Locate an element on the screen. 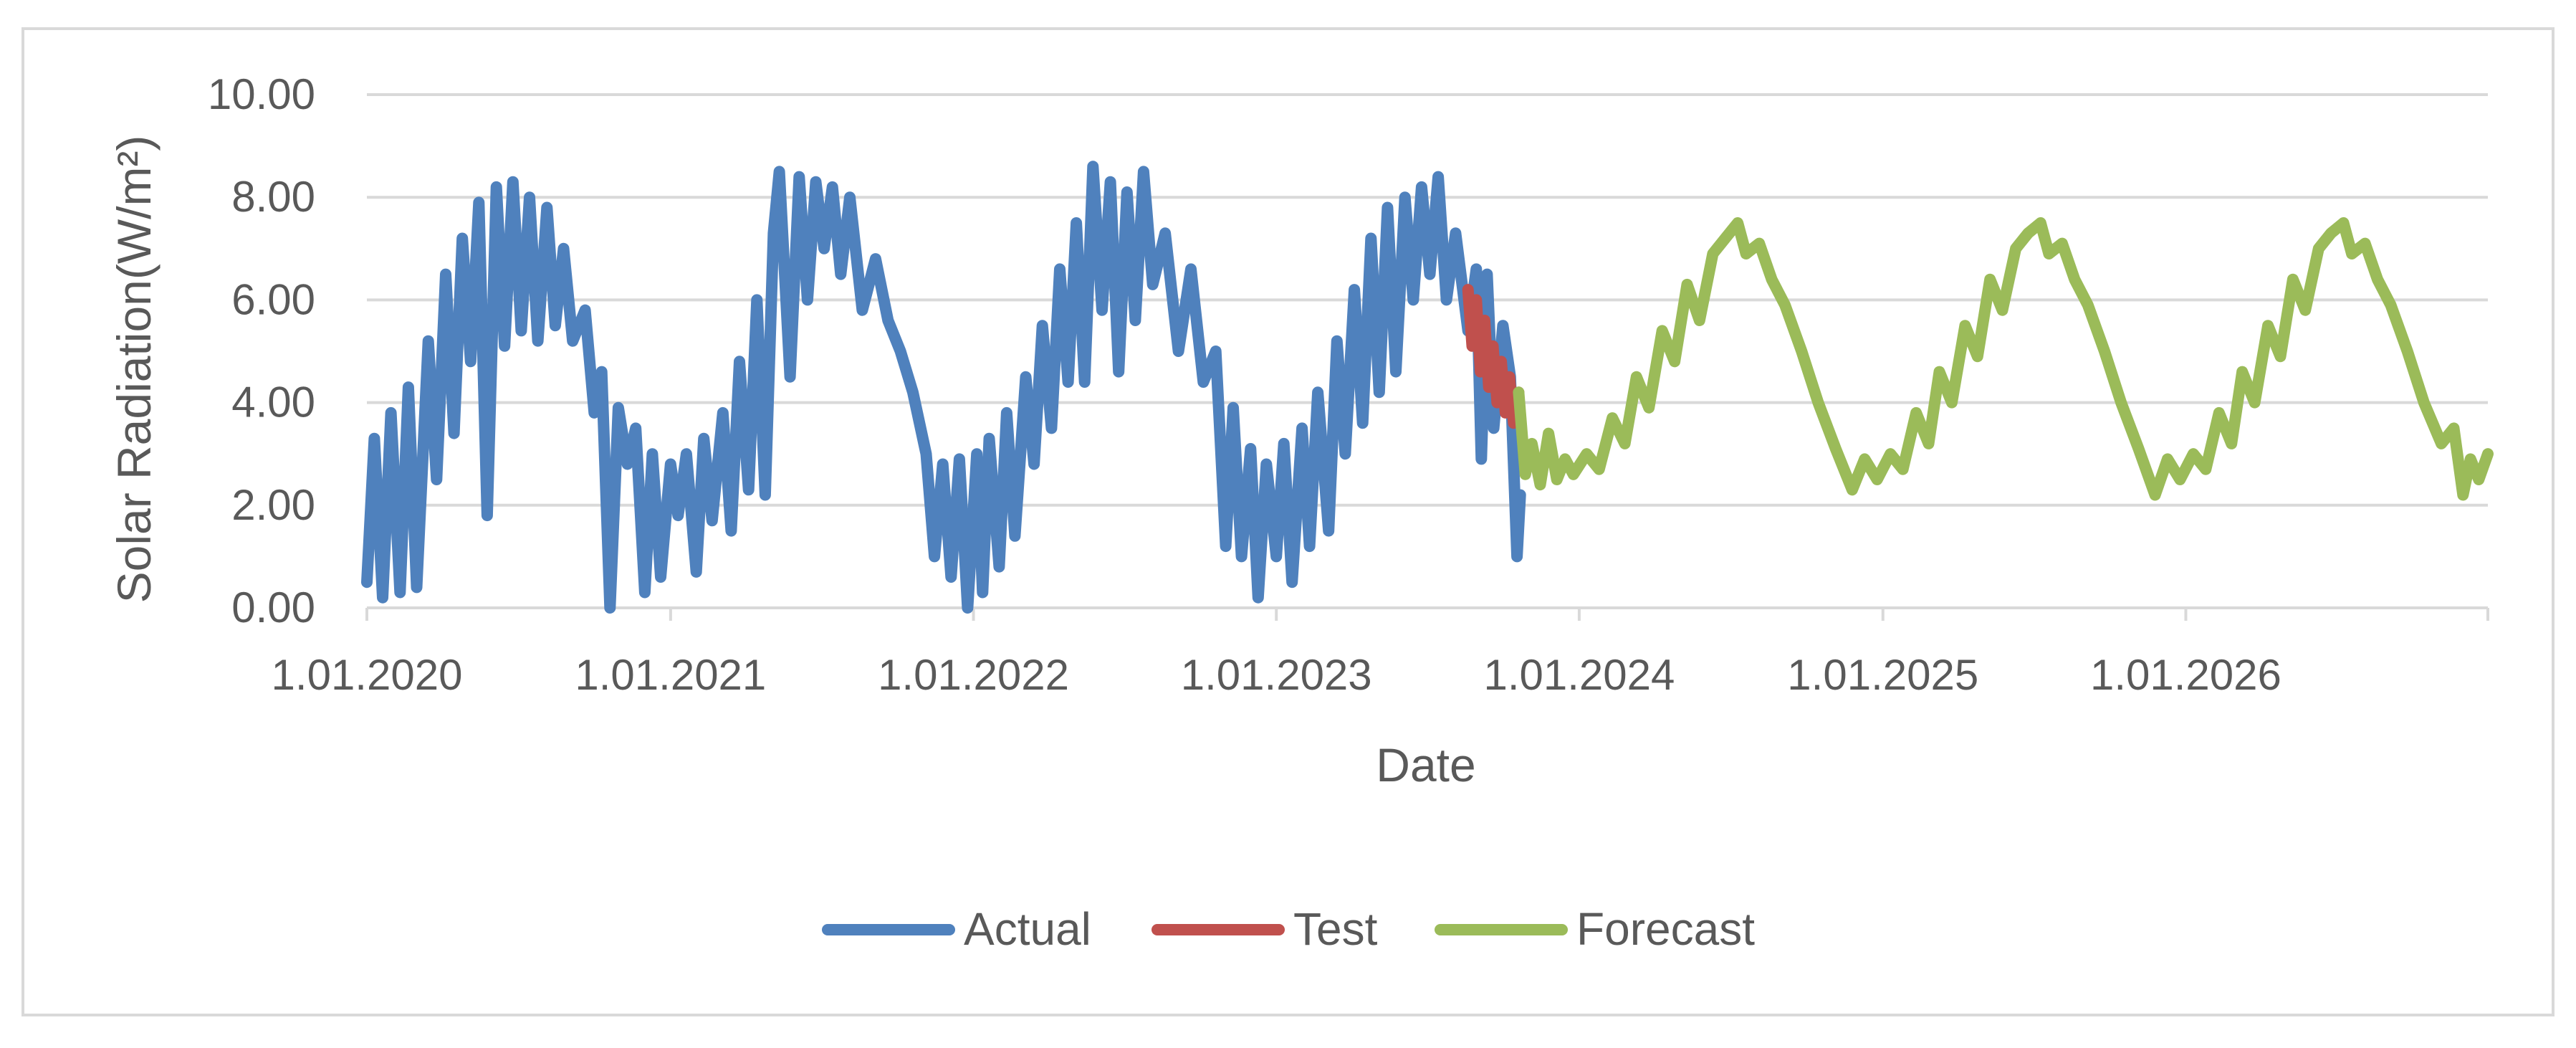 This screenshot has width=2576, height=1048. y-tick-label: 2.00 is located at coordinates (273, 505).